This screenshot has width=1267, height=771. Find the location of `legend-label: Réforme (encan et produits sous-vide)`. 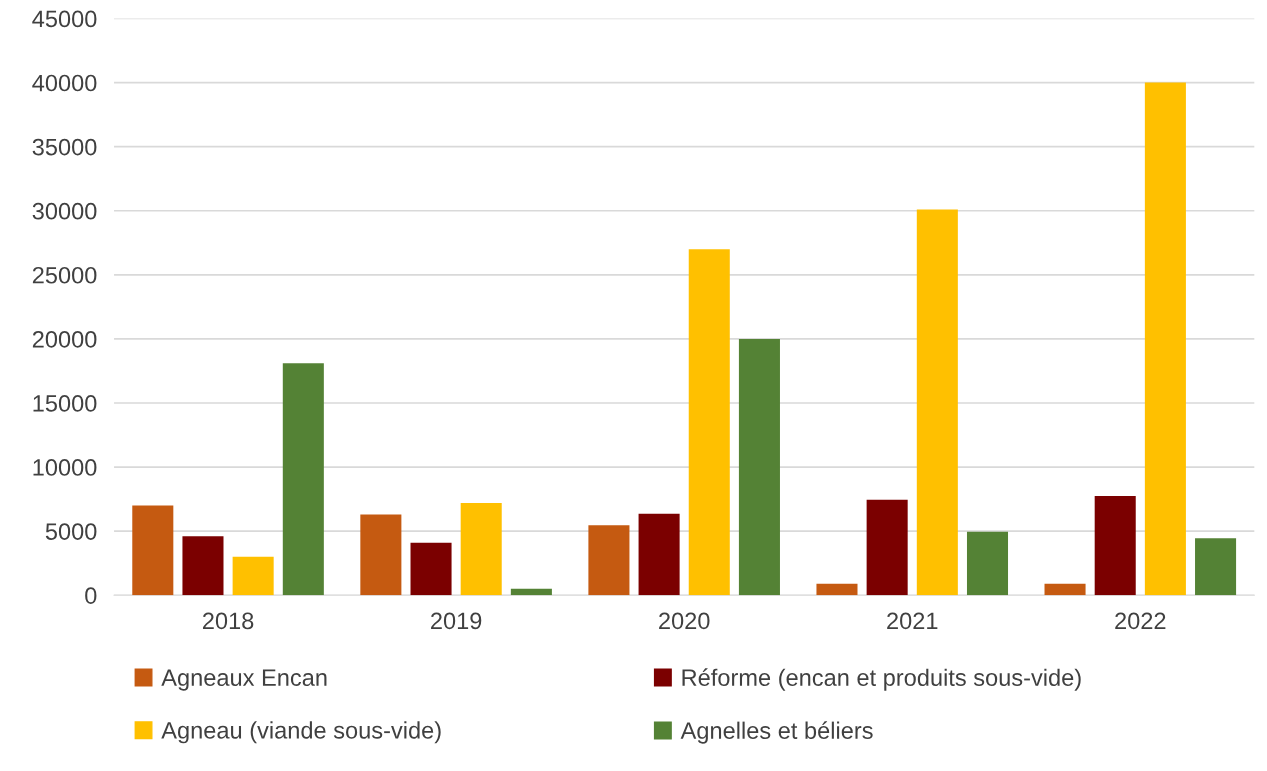

legend-label: Réforme (encan et produits sous-vide) is located at coordinates (881, 679).